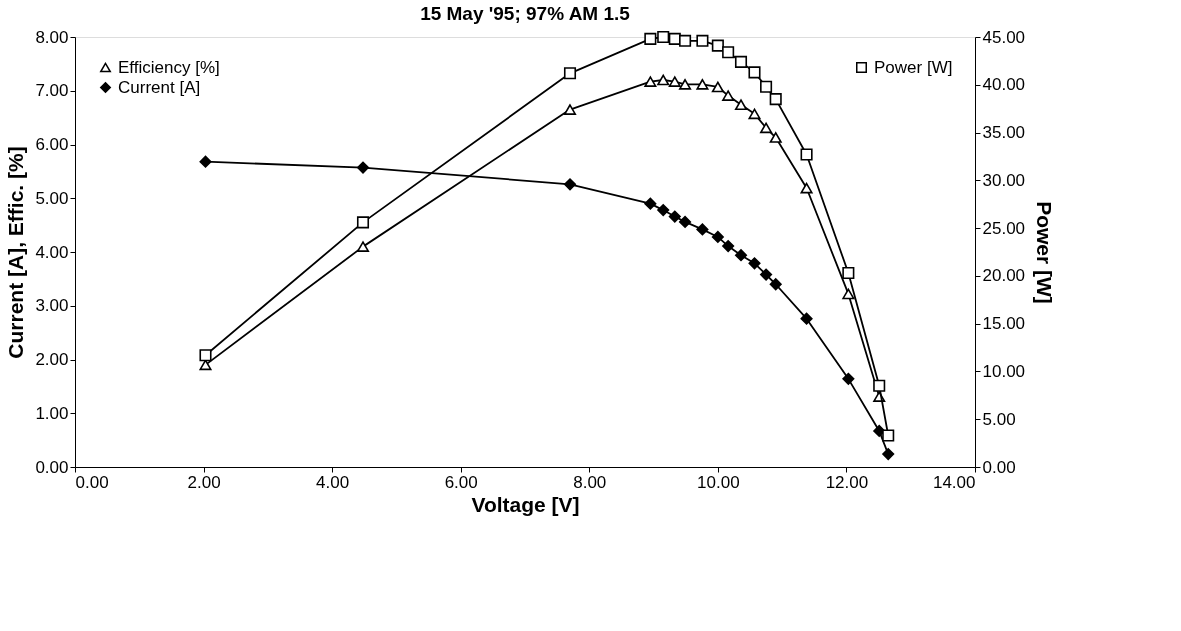  I want to click on y2-tick-label: 20.00, so click(1004, 276).